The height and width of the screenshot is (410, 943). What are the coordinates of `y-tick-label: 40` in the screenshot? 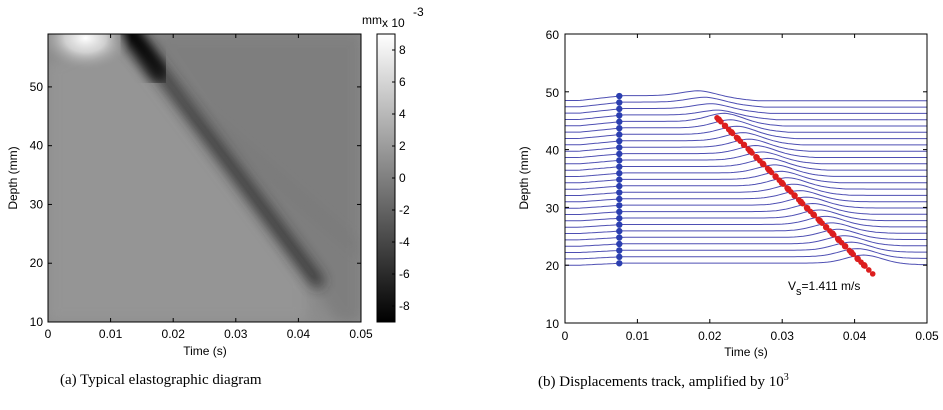 It's located at (553, 151).